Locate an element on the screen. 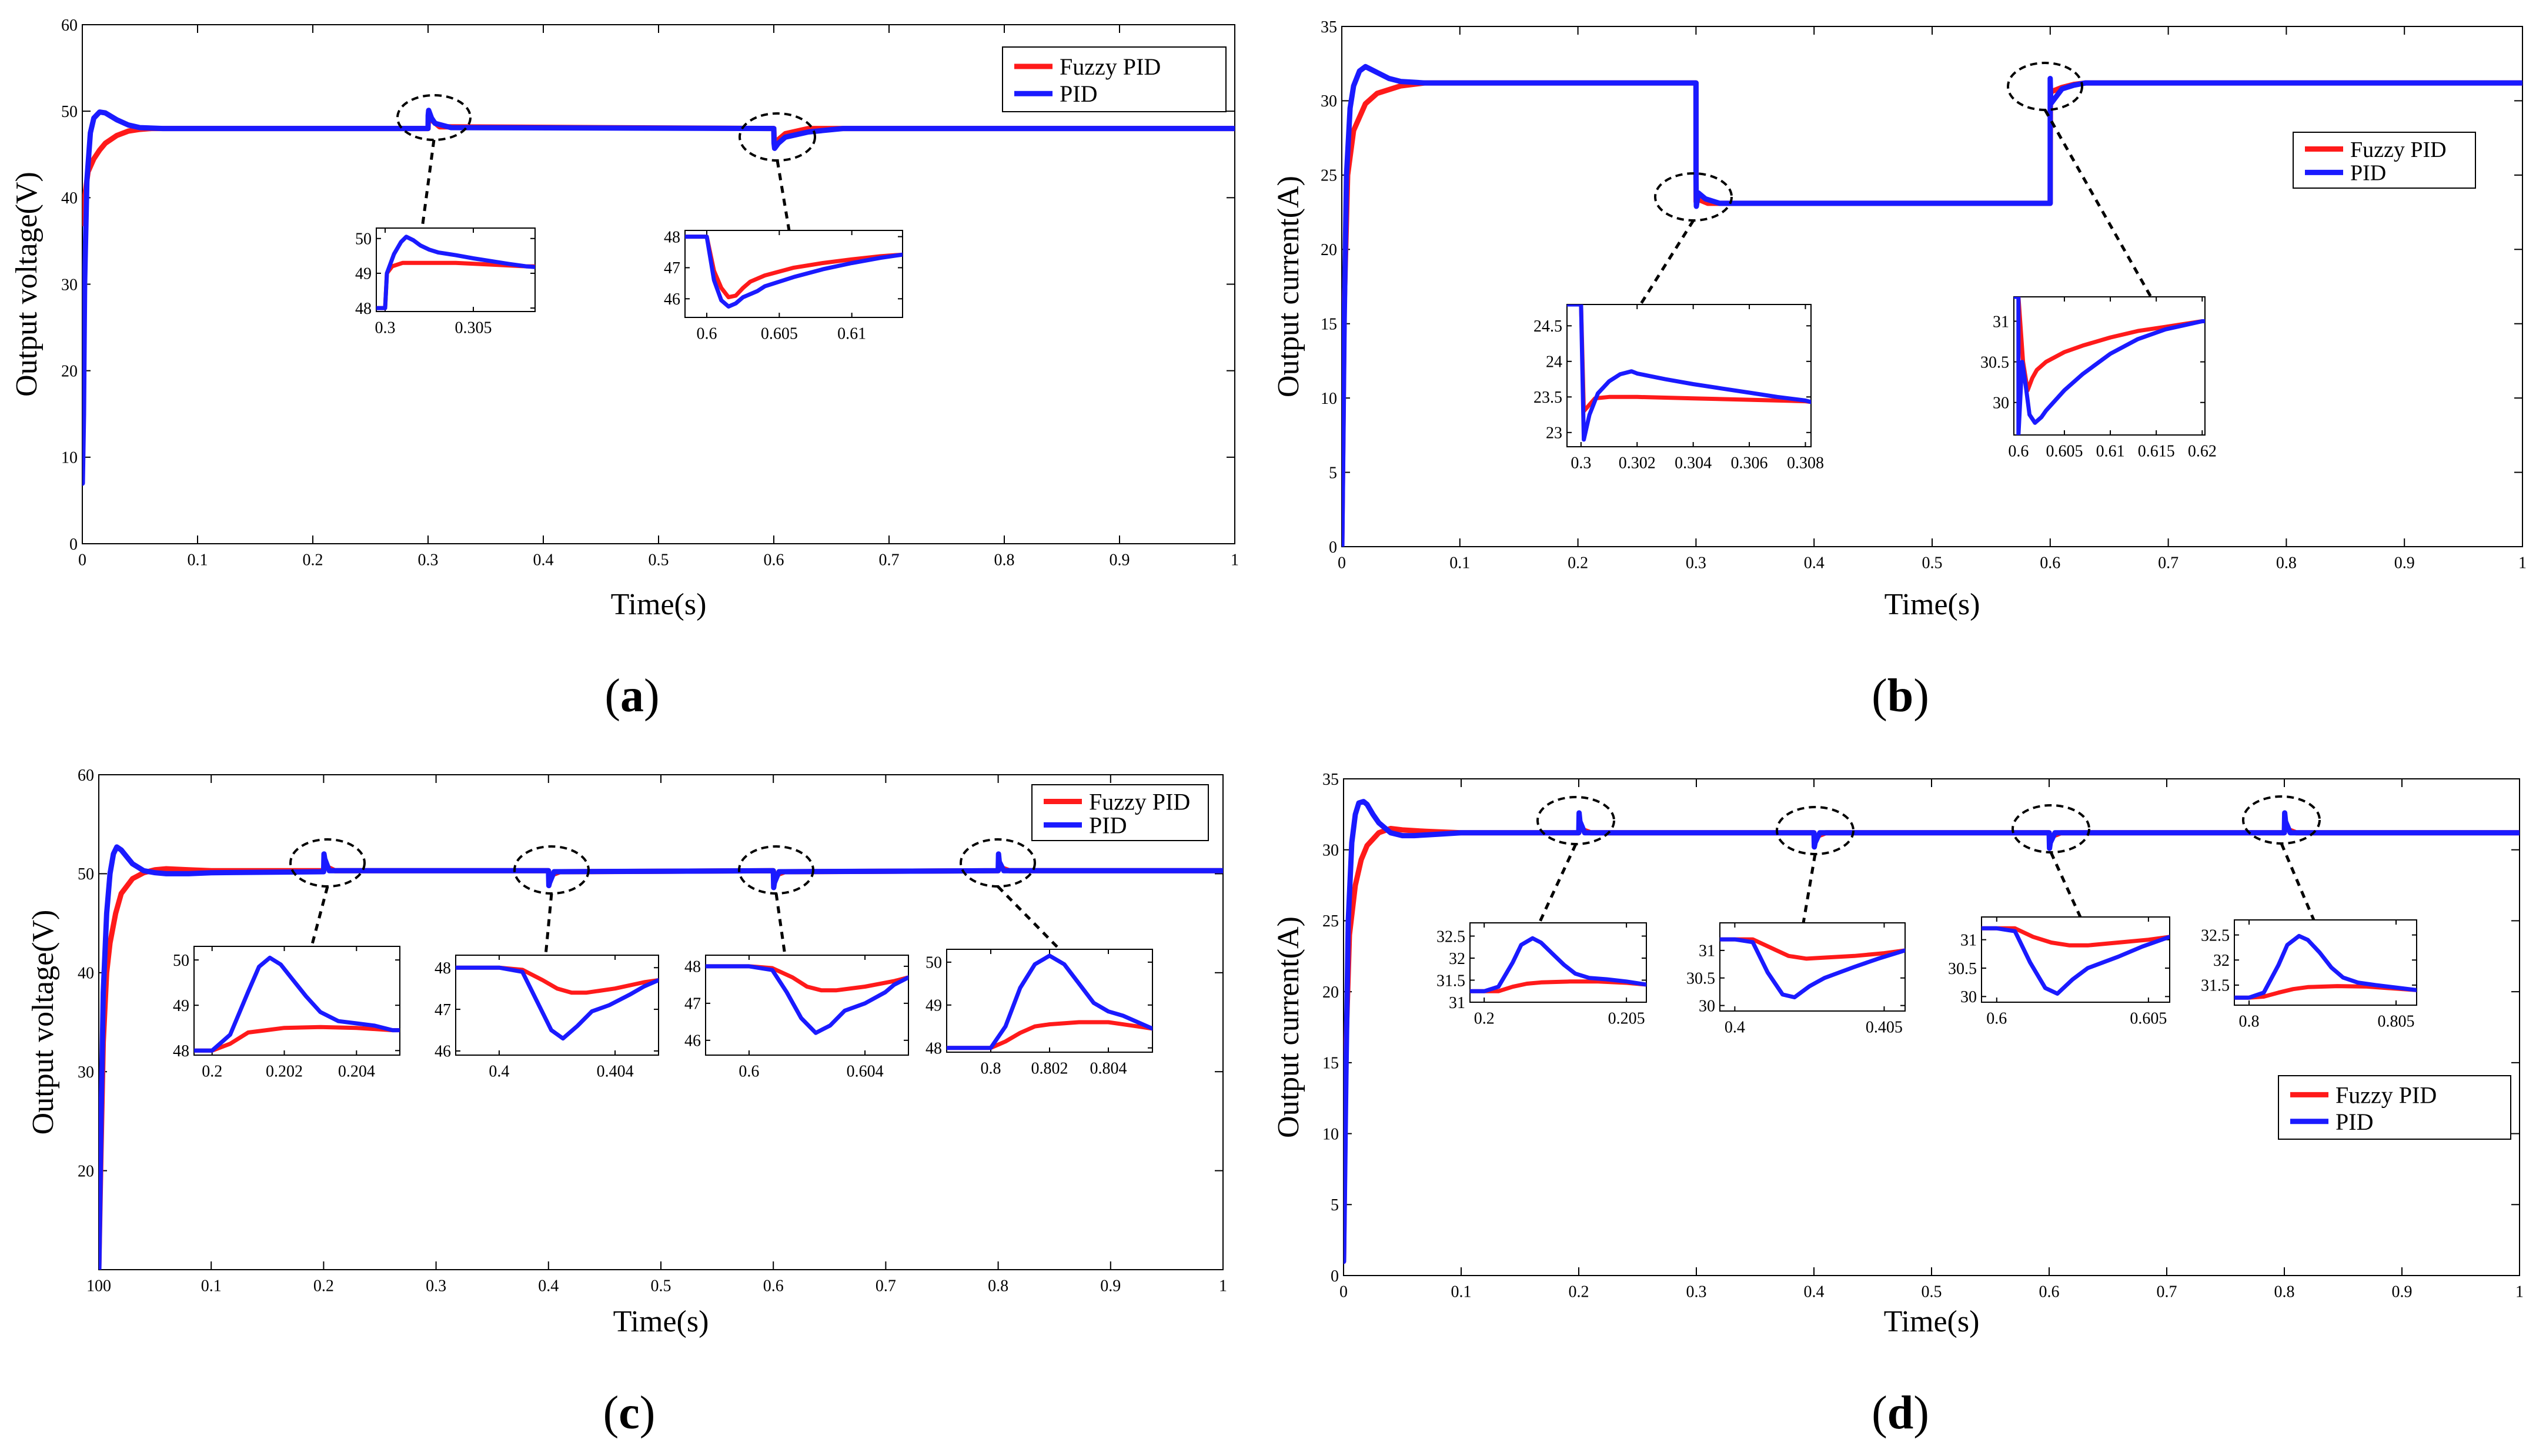  chart-c-ytick-label: 50 is located at coordinates (86, 874).